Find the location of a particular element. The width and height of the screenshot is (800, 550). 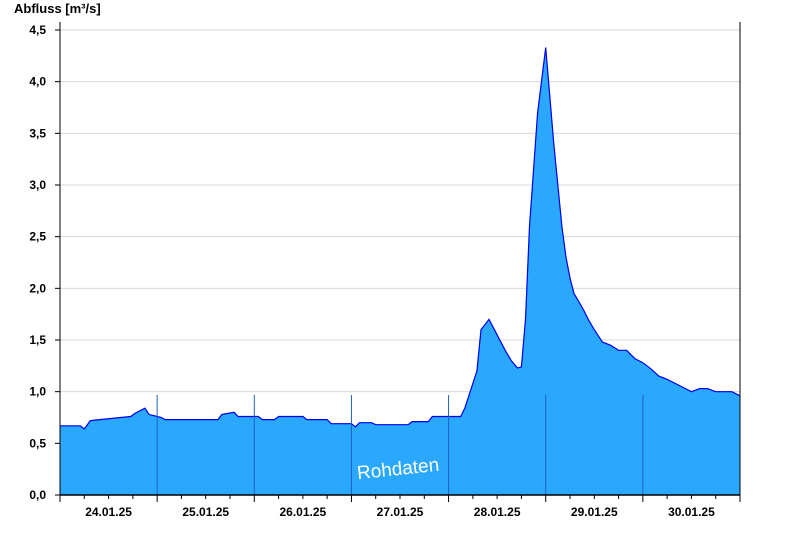

x-tick-label: 29.01.25 is located at coordinates (594, 512).